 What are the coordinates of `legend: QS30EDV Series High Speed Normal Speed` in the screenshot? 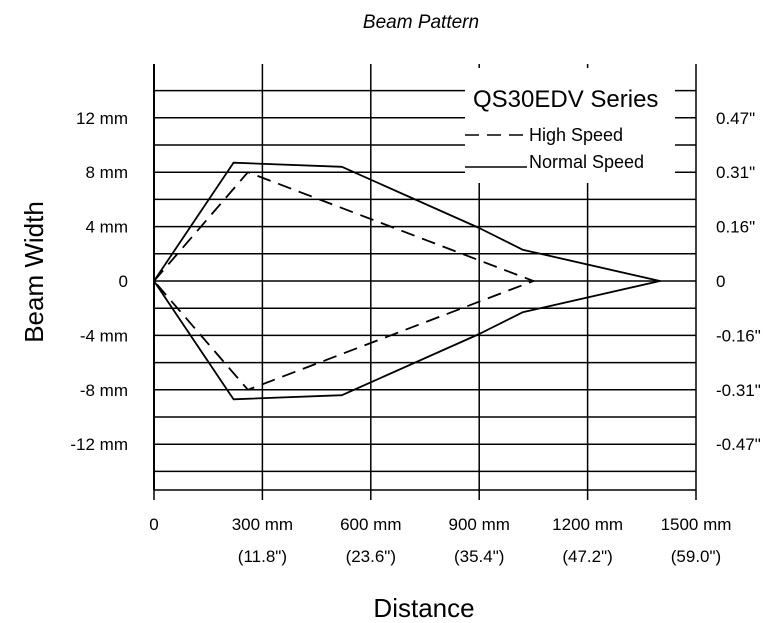 It's located at (570, 125).